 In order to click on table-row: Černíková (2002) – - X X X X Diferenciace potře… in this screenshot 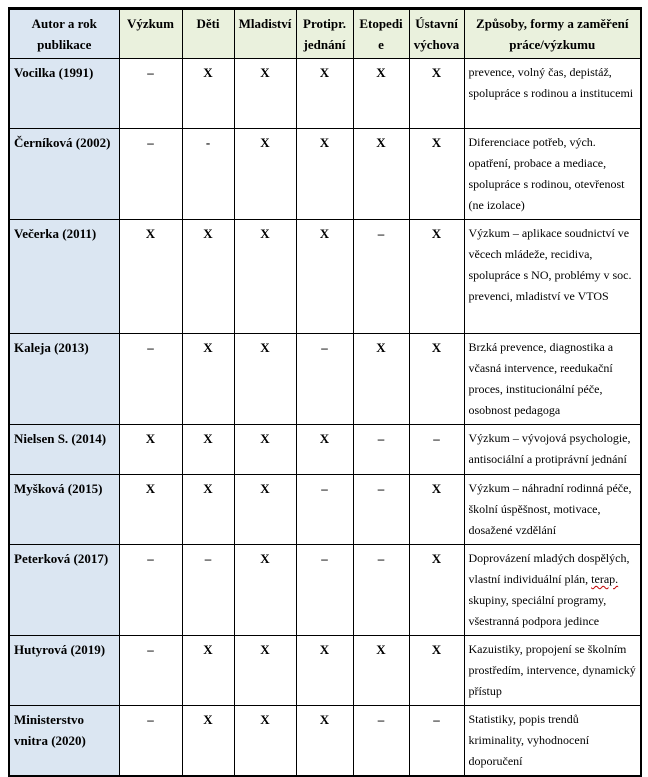, I will do `click(325, 174)`.